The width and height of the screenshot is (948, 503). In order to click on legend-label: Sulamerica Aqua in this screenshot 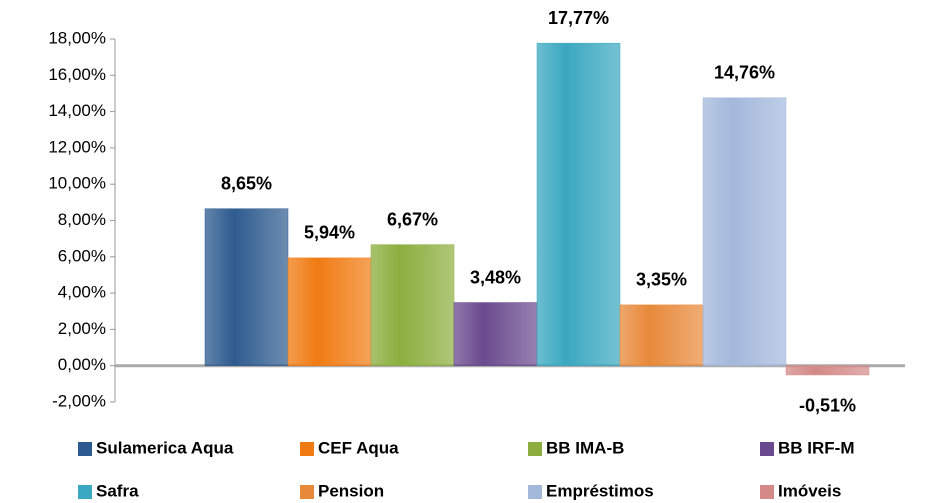, I will do `click(165, 447)`.